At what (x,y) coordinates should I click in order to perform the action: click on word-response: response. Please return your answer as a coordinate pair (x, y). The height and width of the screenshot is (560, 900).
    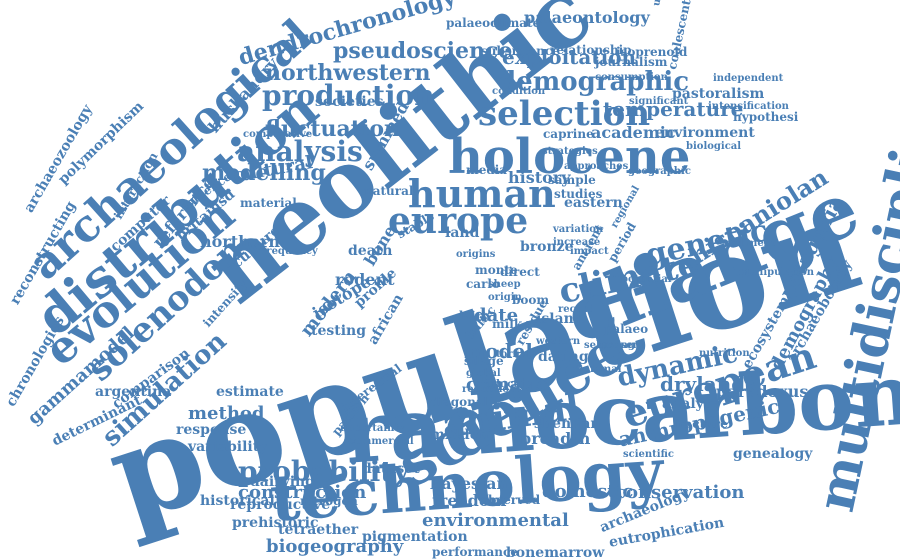
    Looking at the image, I should click on (211, 430).